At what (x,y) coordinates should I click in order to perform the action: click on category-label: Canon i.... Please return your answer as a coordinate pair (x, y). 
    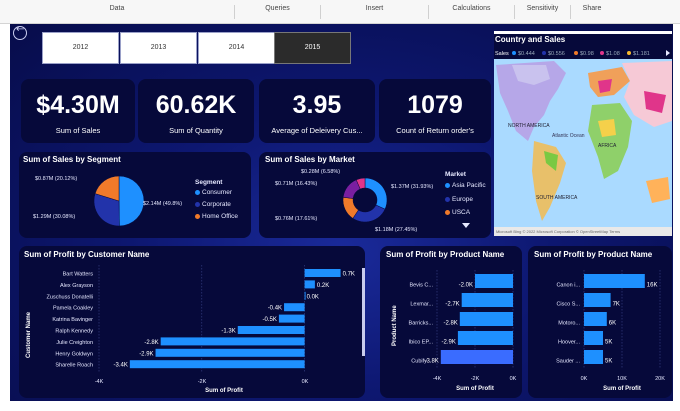
    Looking at the image, I should click on (568, 286).